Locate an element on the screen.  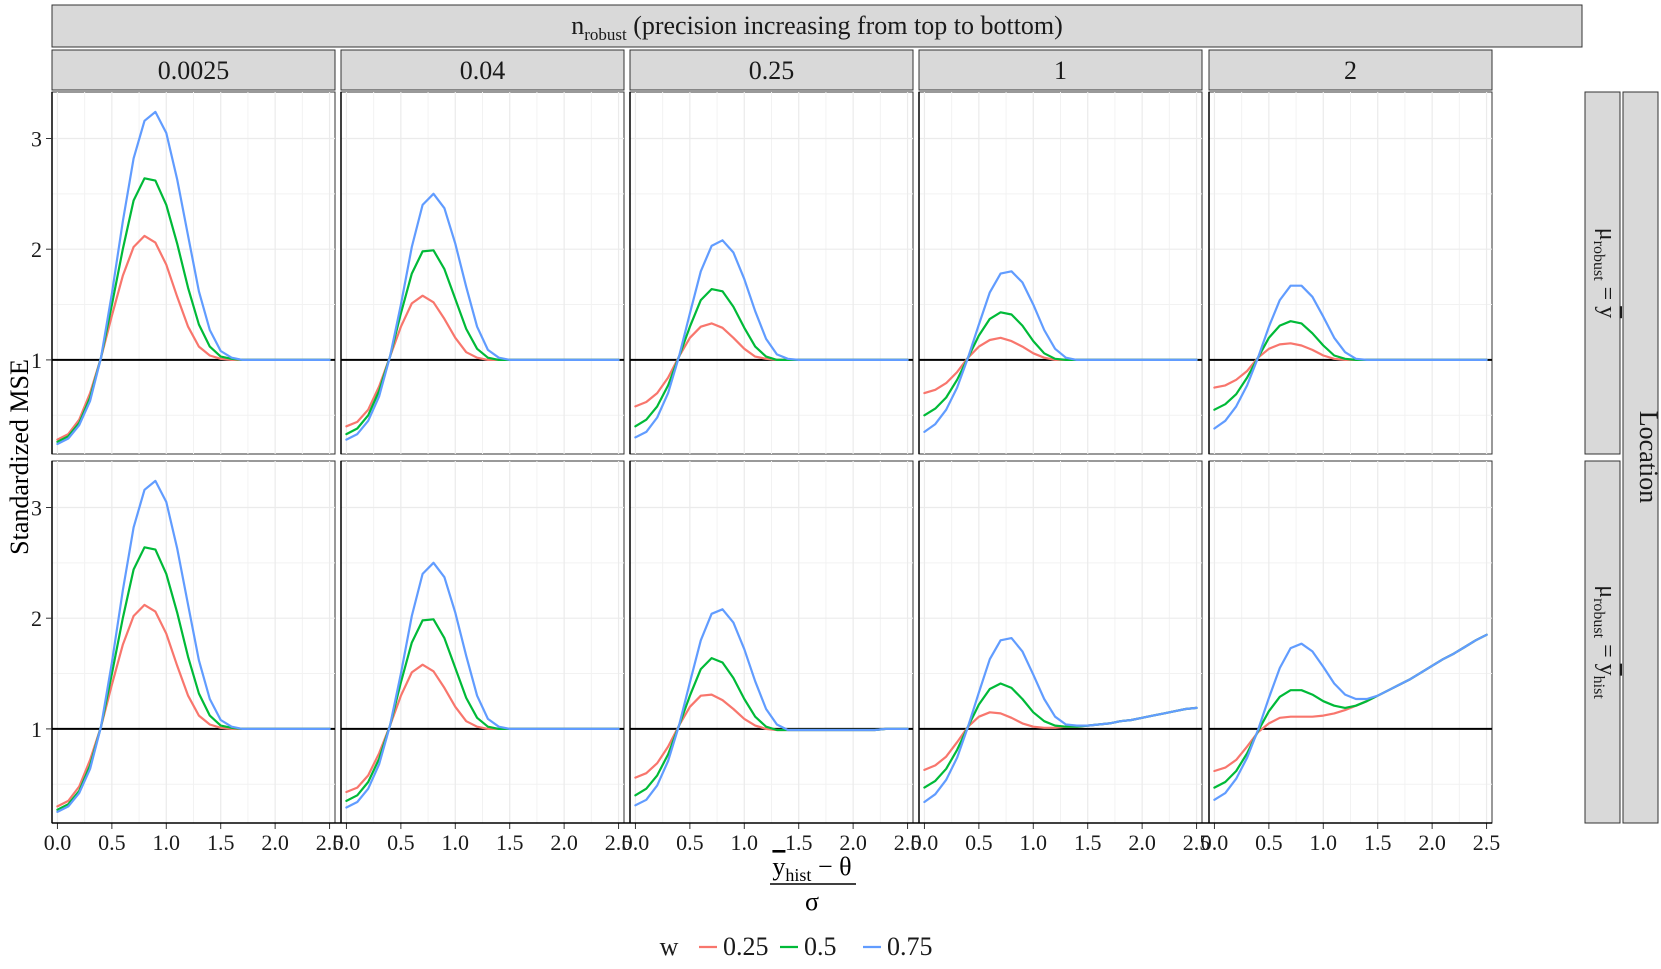
panel-r1-c4 is located at coordinates (1350, 642).